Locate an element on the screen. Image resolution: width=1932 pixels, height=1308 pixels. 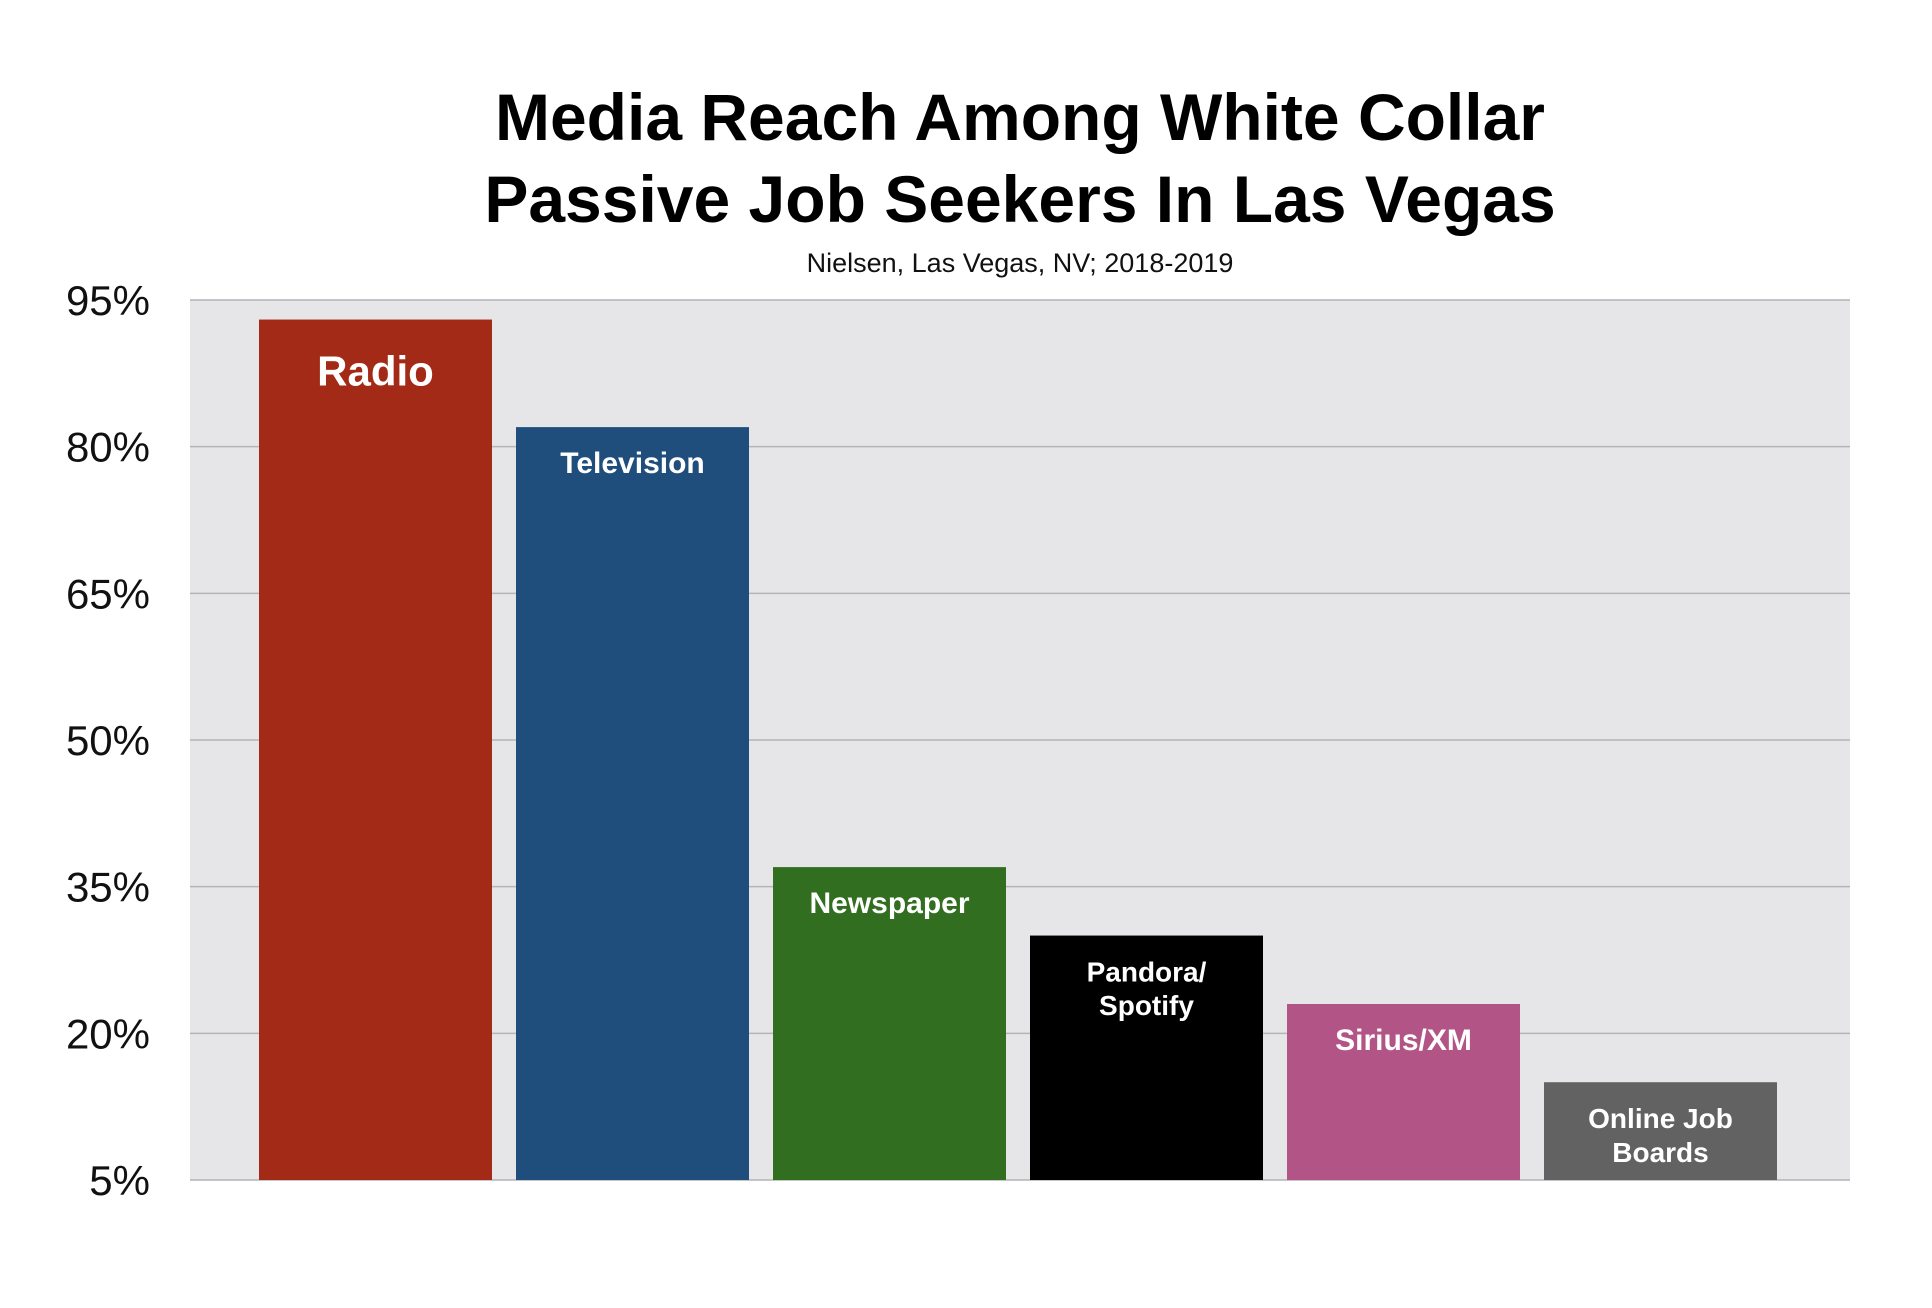
bar-label-4: Pandora/Spotify is located at coordinates (1147, 989).